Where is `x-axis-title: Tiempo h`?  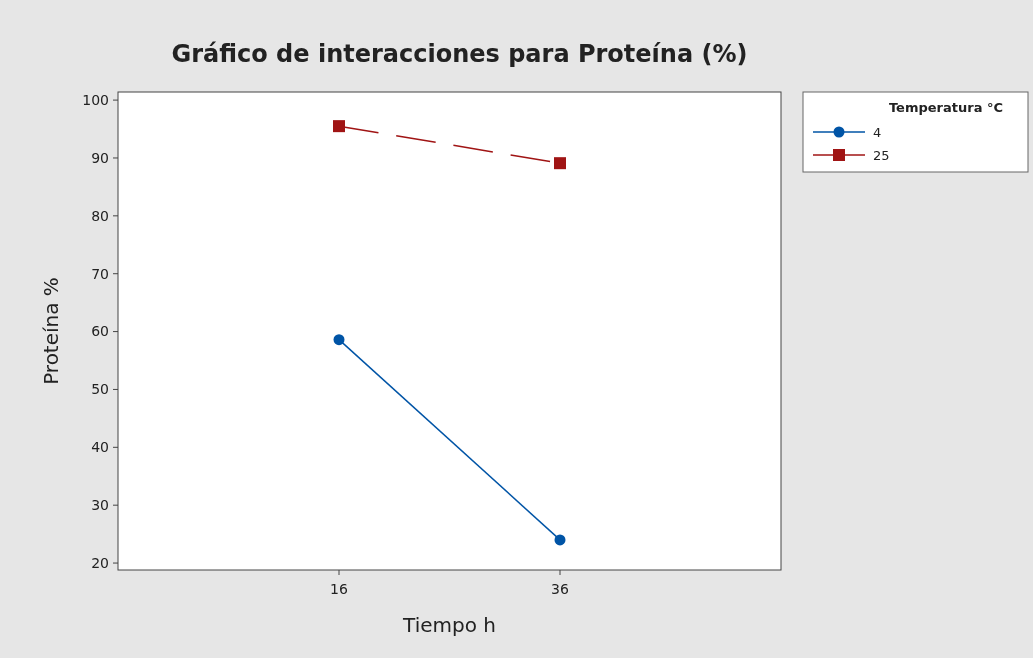
x-axis-title: Tiempo h is located at coordinates (449, 625).